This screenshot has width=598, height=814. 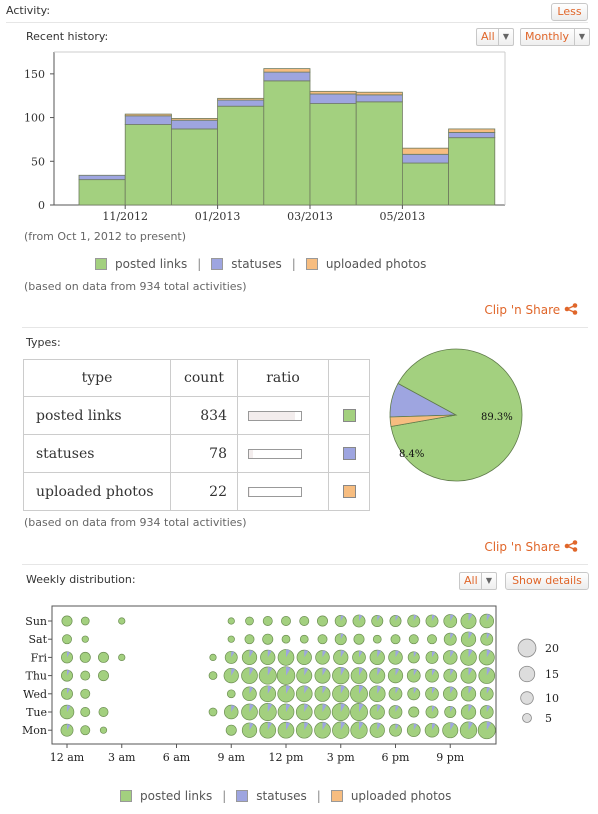 I want to click on weekly-filter-value: All, so click(x=471, y=580).